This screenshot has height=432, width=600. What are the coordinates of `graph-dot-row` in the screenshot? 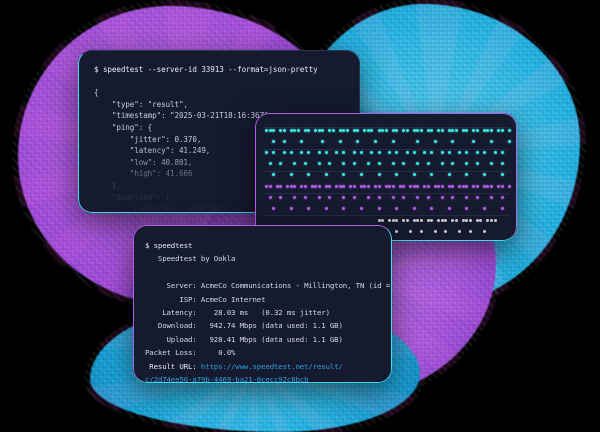 It's located at (388, 174).